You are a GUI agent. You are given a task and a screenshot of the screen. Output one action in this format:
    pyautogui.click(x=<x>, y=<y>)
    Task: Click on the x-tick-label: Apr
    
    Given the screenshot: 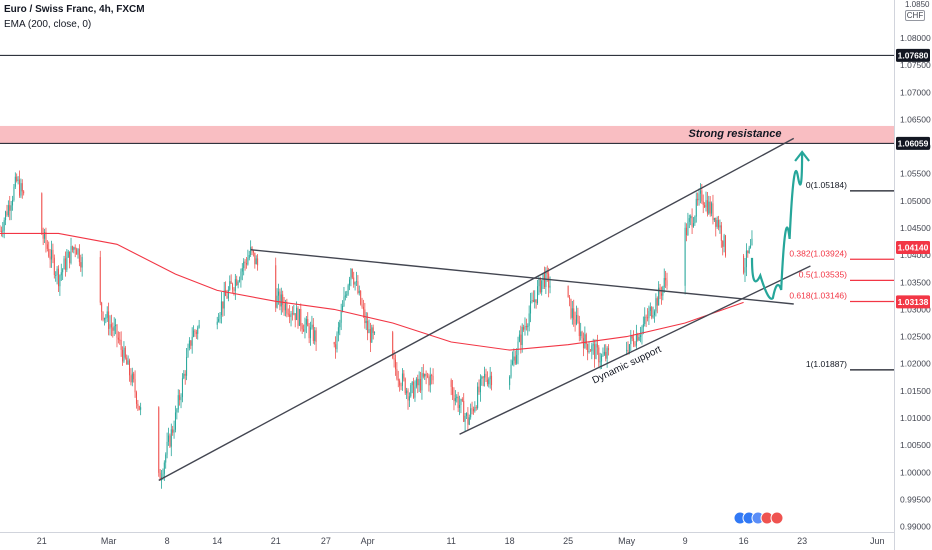 What is the action you would take?
    pyautogui.click(x=368, y=541)
    